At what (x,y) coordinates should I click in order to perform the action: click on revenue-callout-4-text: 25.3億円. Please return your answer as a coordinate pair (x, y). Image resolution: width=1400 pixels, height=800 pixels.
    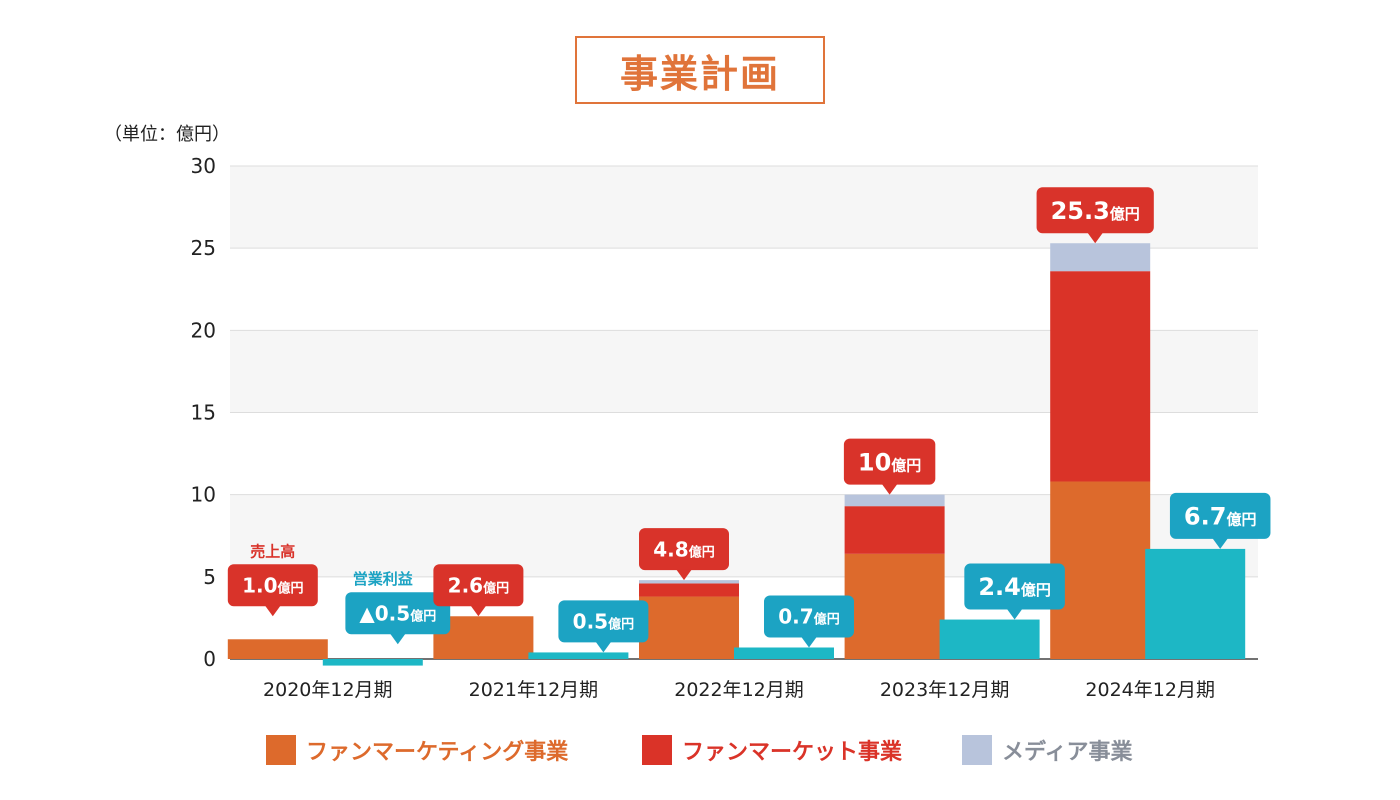
    Looking at the image, I should click on (1095, 211).